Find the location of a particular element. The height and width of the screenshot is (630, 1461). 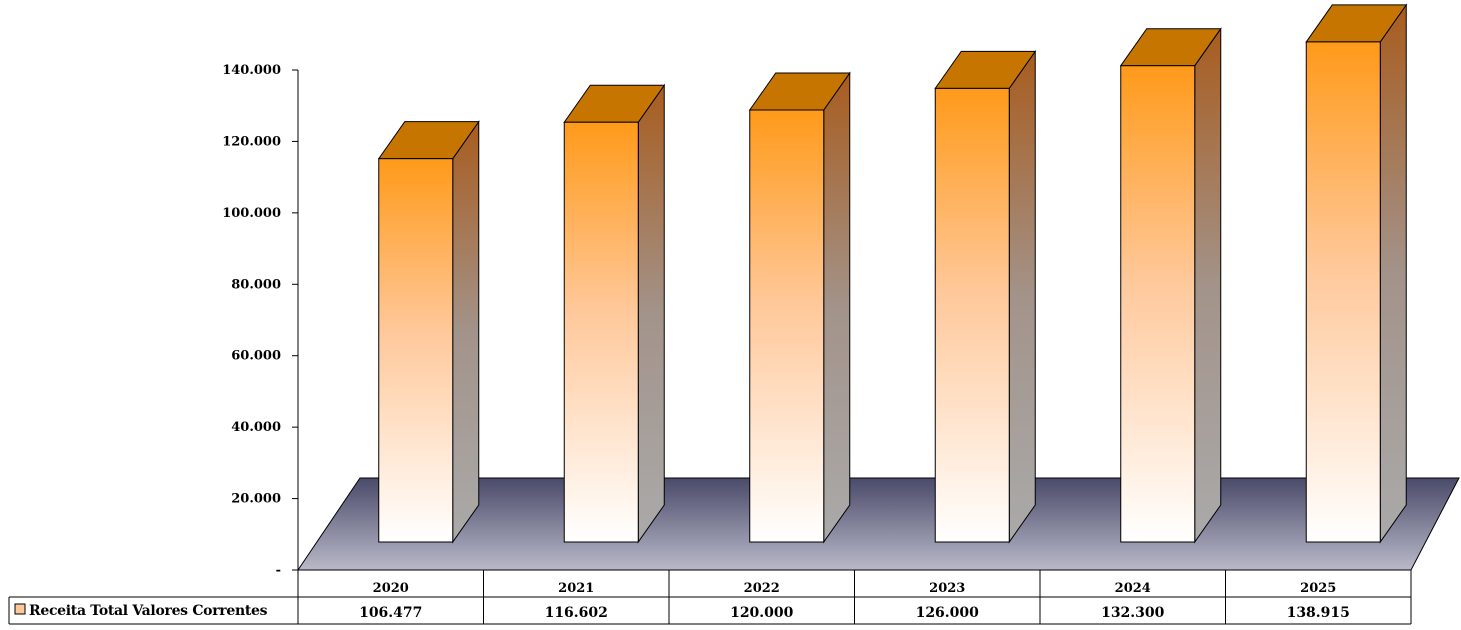

value-label: 126.000 is located at coordinates (948, 613).